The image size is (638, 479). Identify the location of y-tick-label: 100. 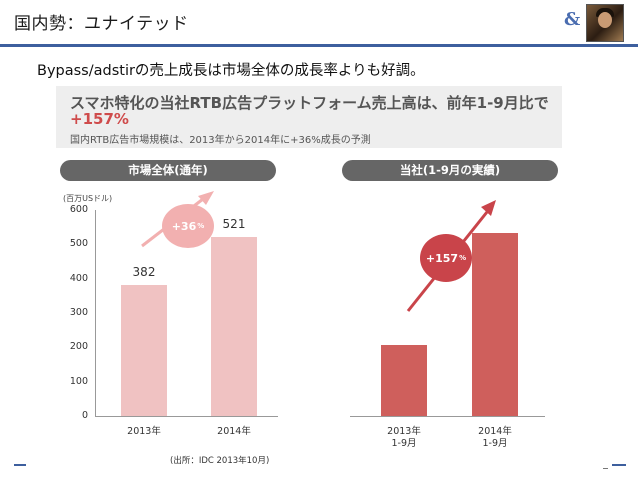
(78, 381).